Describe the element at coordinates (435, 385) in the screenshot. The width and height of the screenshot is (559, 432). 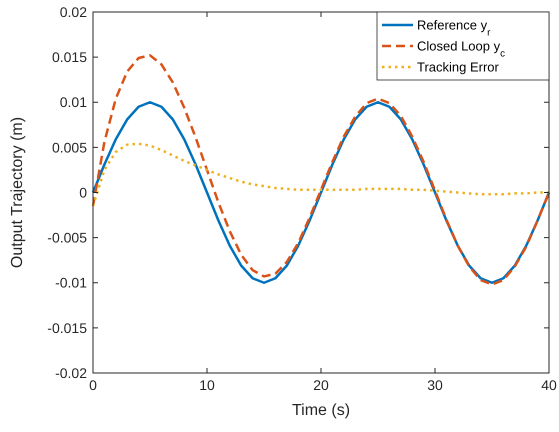
I see `x-tick-label: 30` at that location.